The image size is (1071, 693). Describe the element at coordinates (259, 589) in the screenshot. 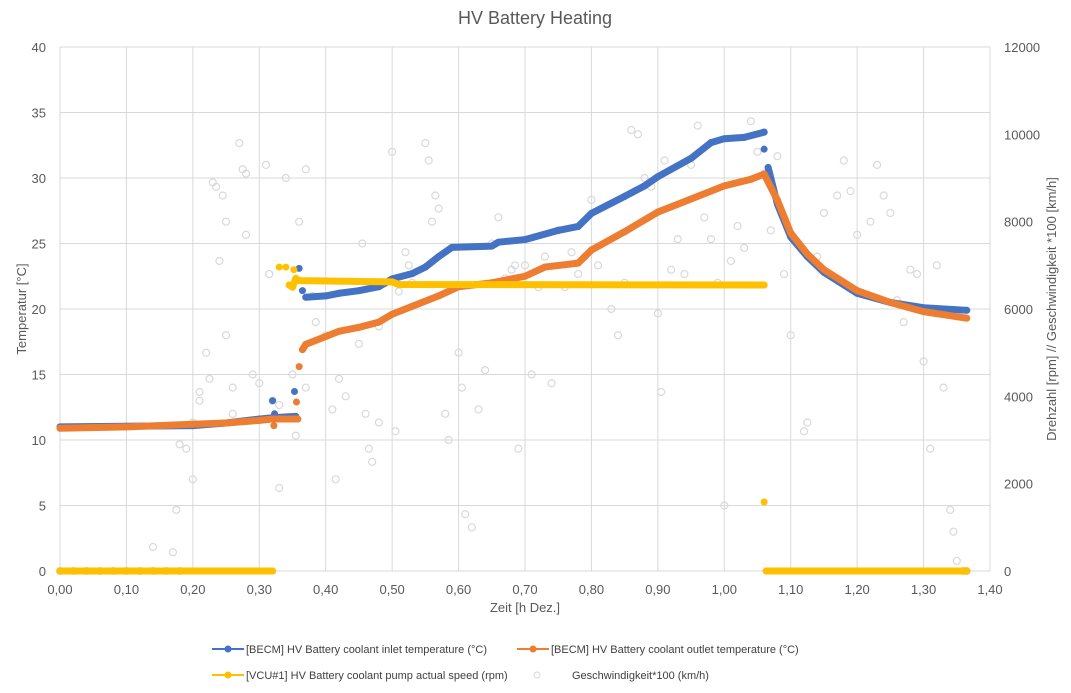

I see `x-tick-label: 0,30` at that location.